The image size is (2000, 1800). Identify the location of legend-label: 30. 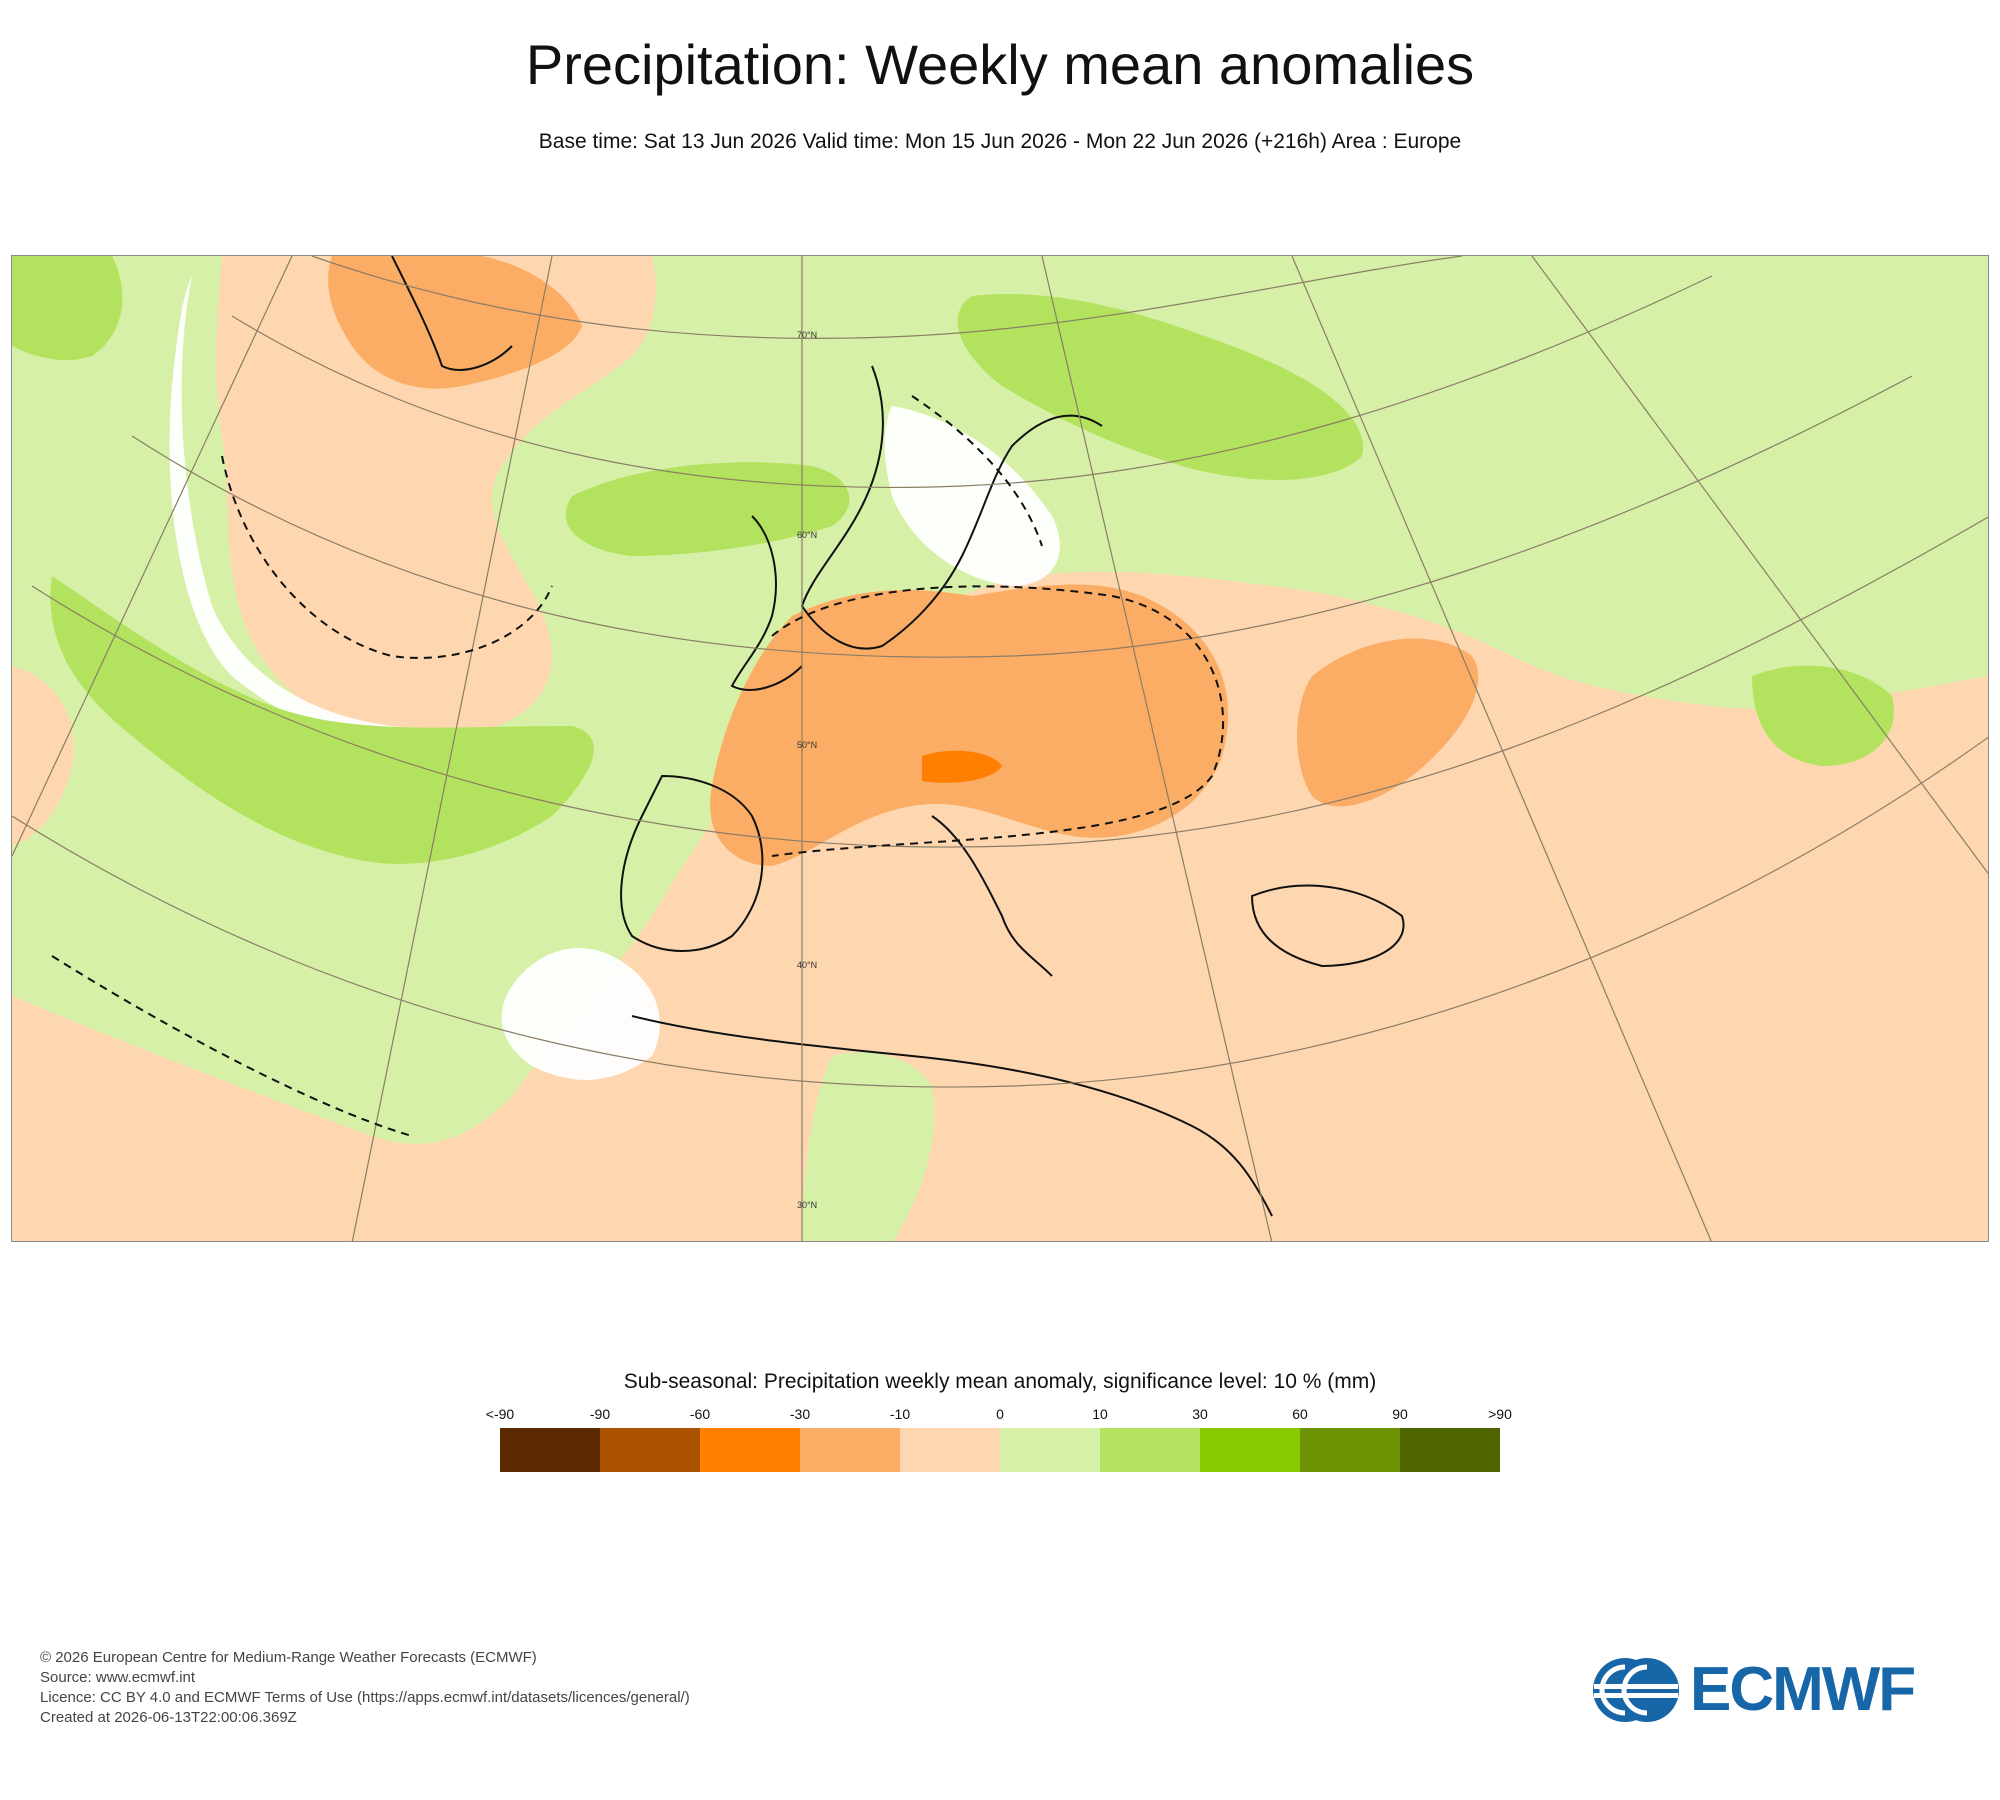
(1200, 1414).